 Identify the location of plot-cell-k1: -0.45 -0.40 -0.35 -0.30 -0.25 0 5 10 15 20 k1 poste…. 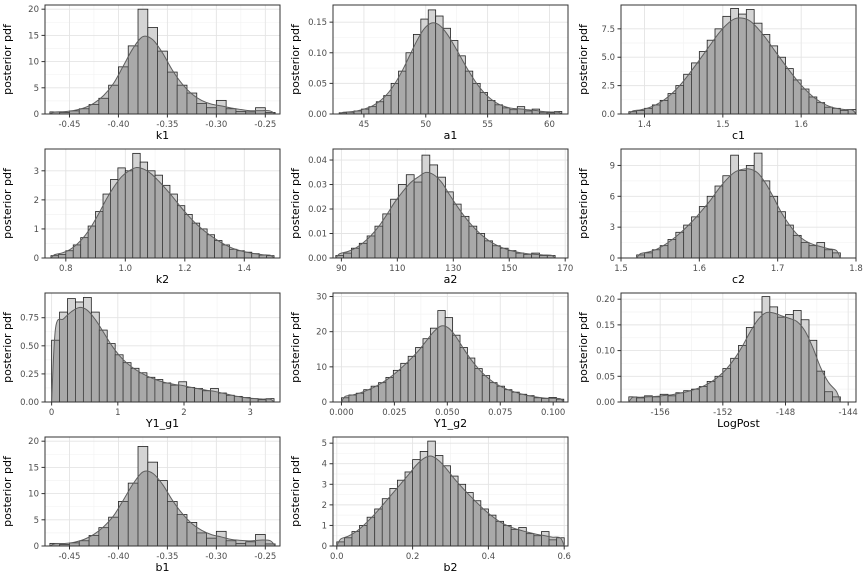
(144, 72).